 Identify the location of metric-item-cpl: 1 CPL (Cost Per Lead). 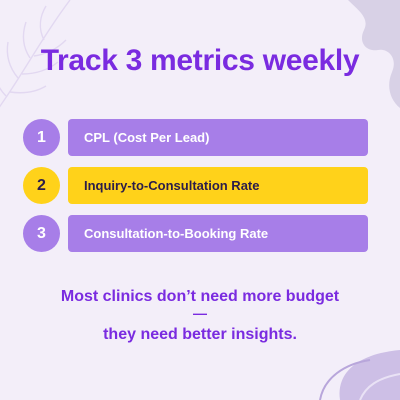
(195, 137).